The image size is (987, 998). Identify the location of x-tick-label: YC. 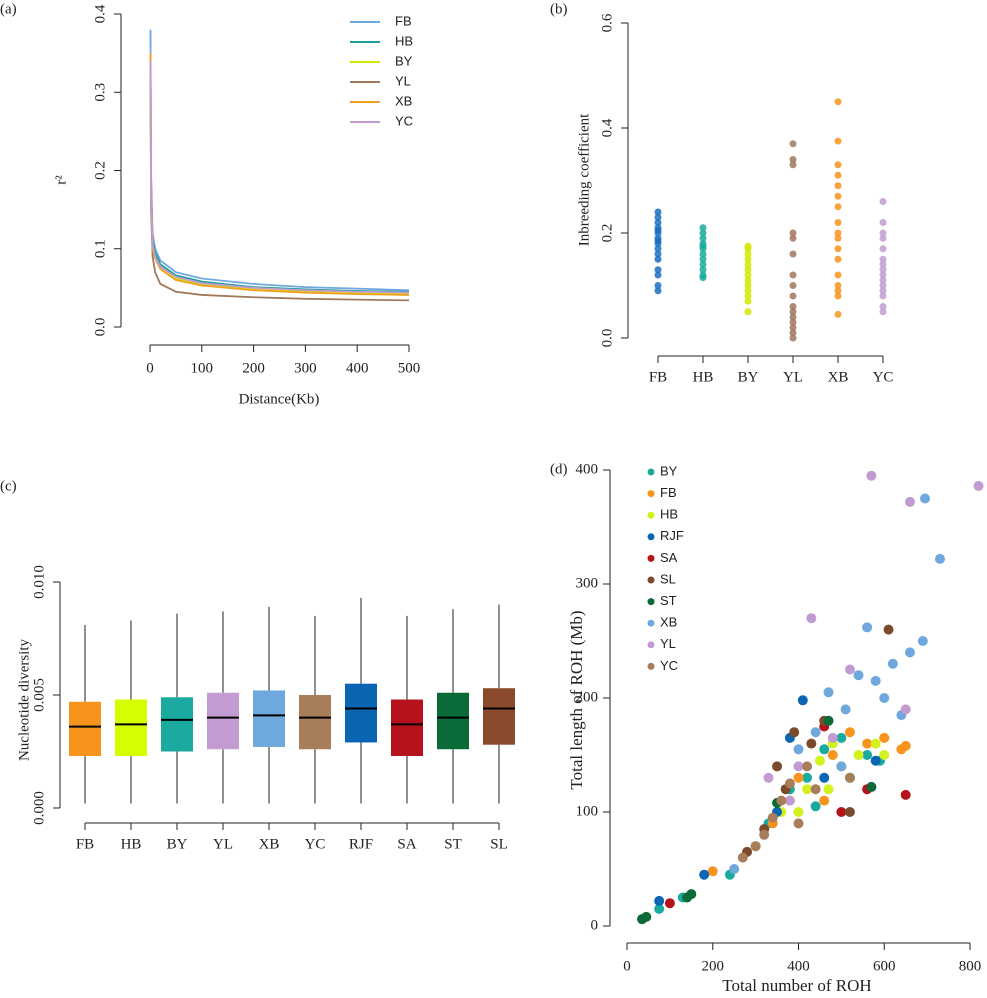
(883, 377).